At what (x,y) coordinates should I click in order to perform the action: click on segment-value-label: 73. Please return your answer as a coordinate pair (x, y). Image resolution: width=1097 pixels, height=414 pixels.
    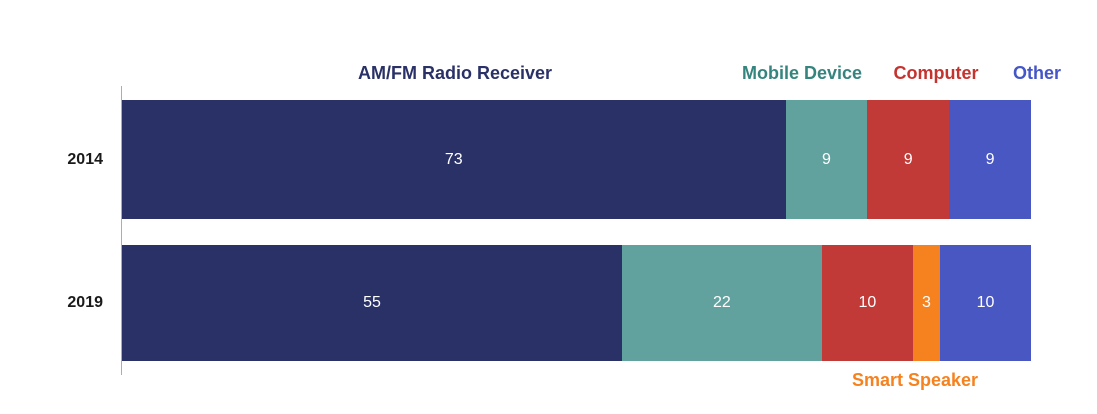
    Looking at the image, I should click on (453, 159).